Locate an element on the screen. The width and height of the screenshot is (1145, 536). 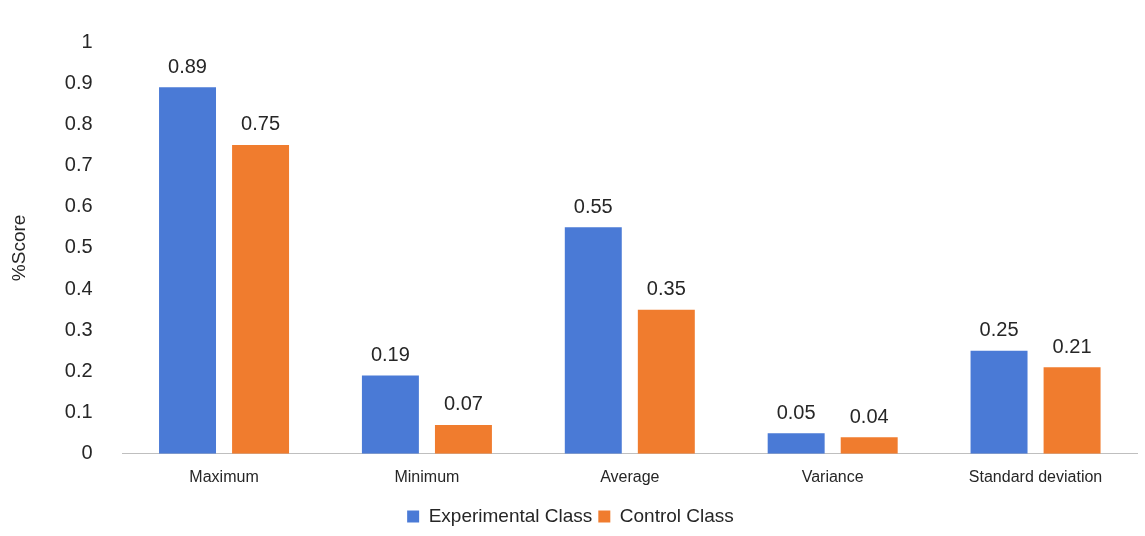
y-tick-label: 0.3 is located at coordinates (78, 328).